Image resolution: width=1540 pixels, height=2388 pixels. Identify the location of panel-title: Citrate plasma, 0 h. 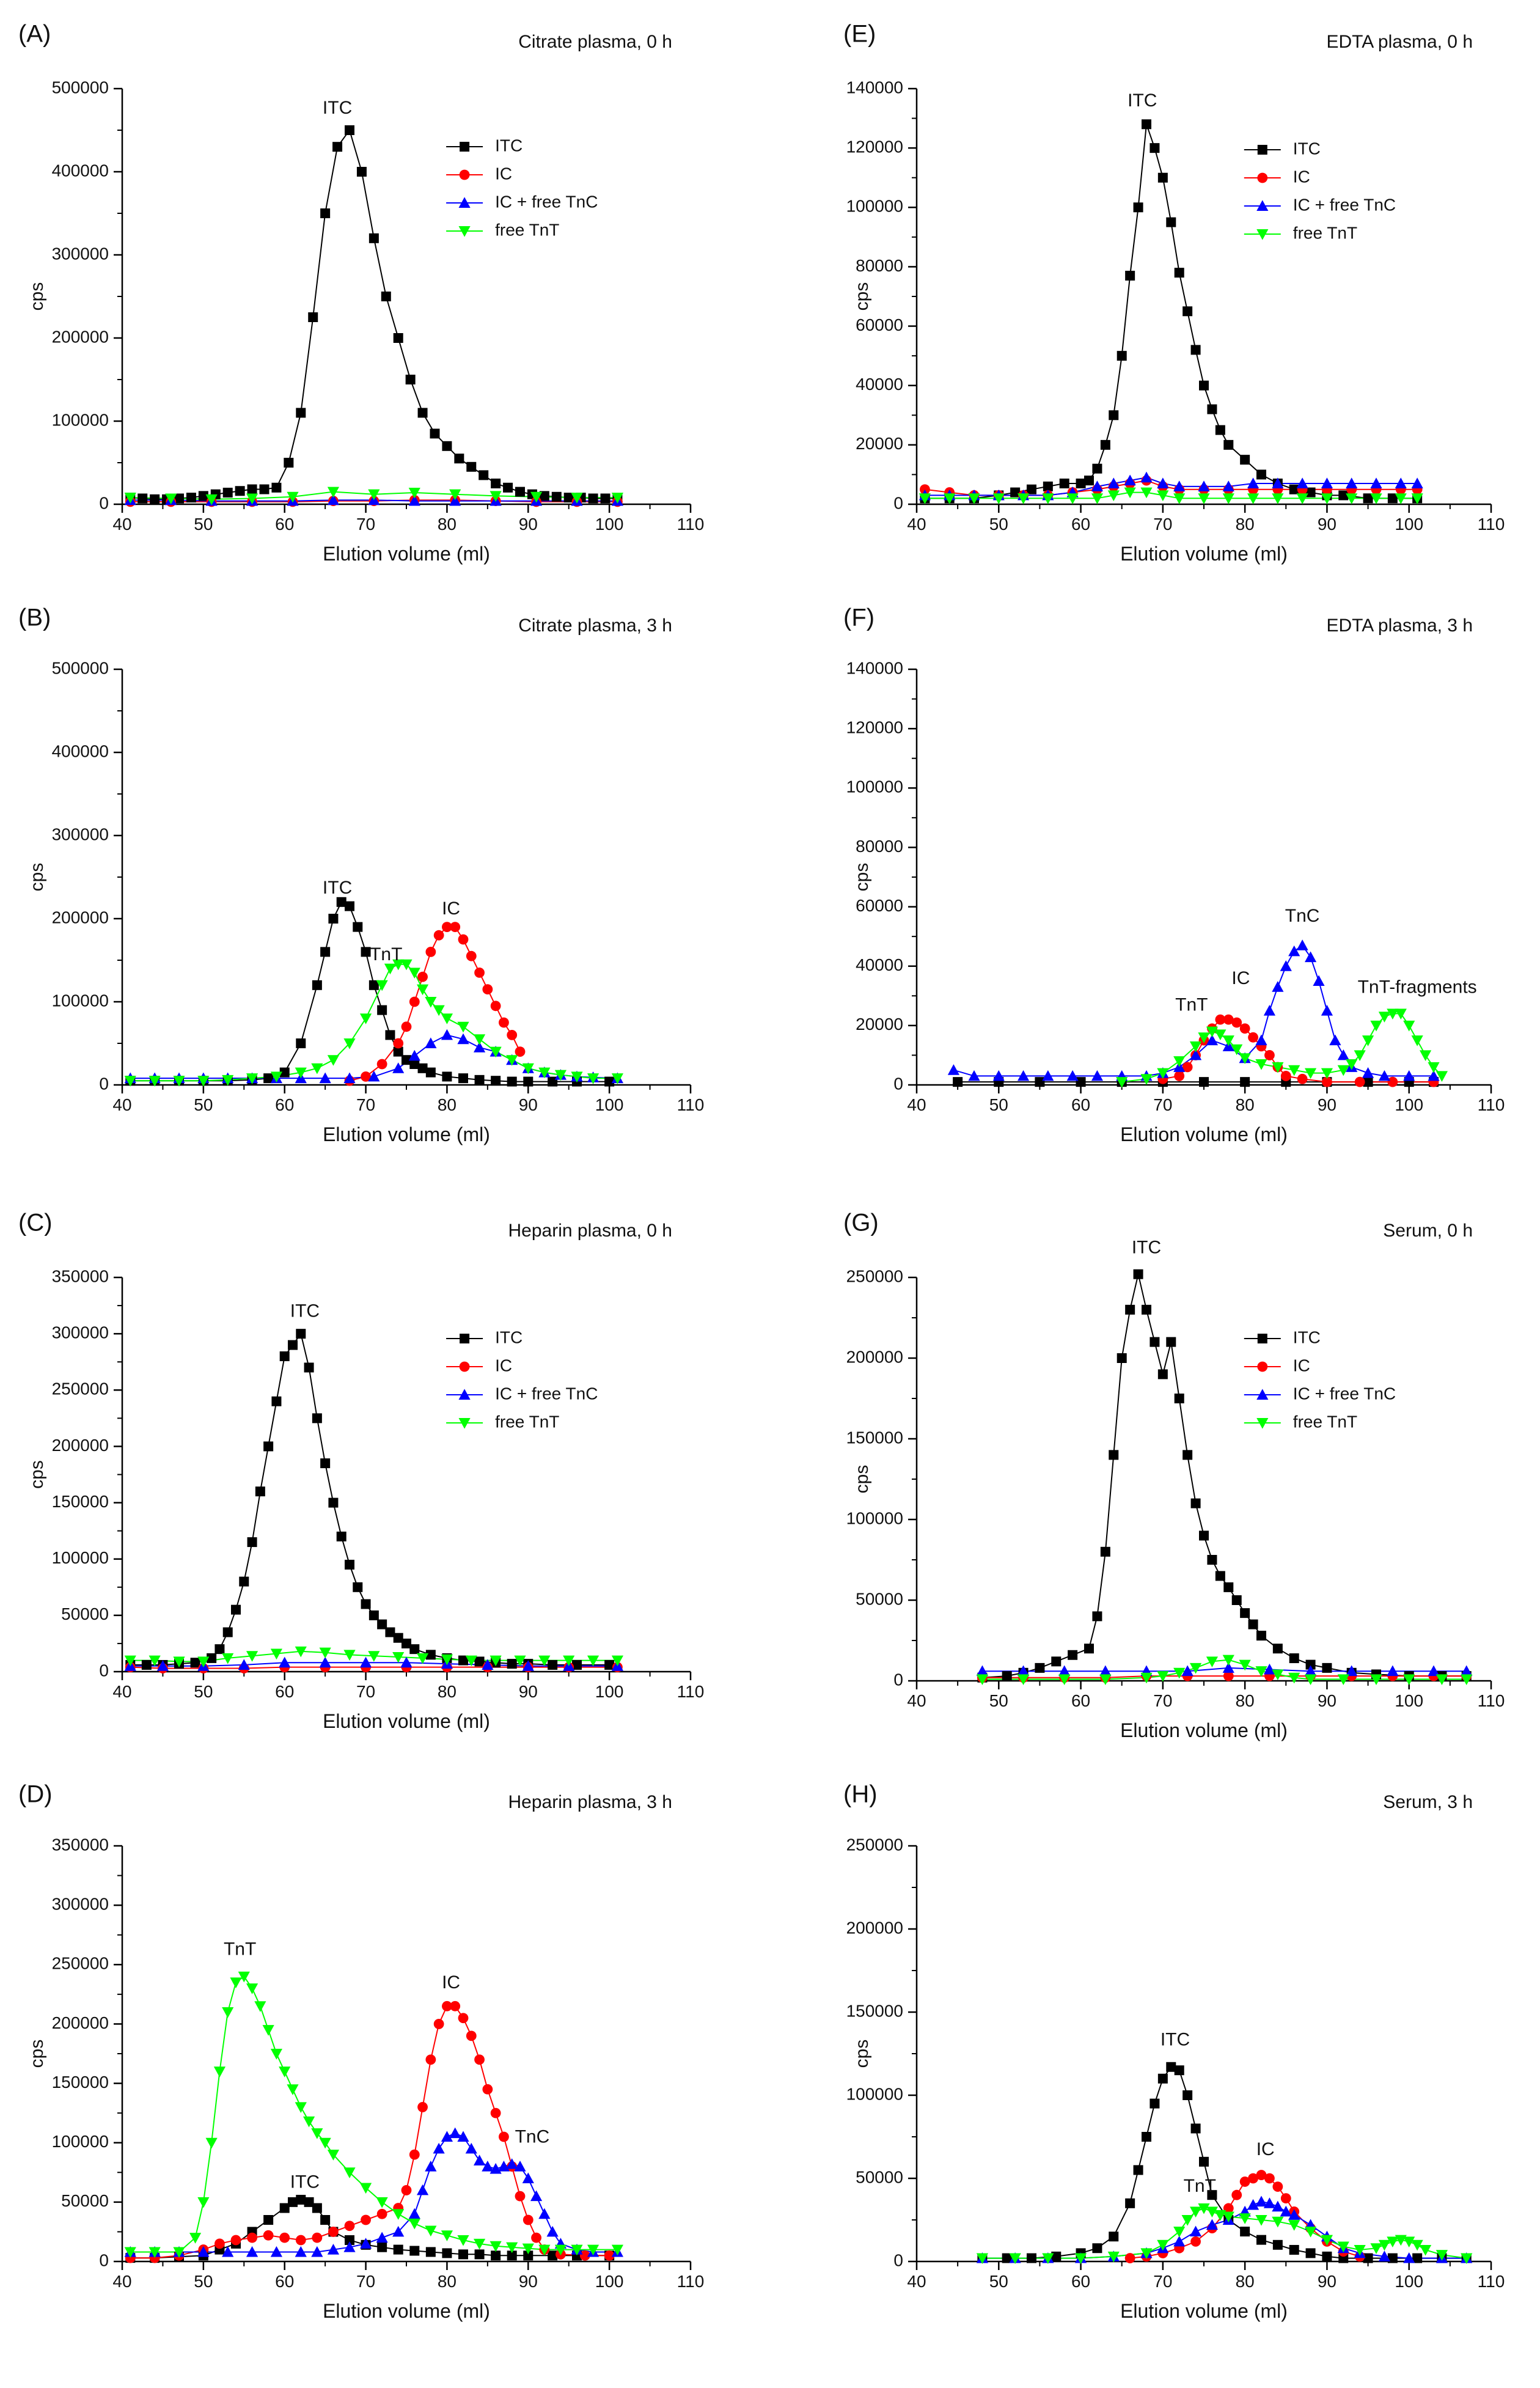
(595, 42).